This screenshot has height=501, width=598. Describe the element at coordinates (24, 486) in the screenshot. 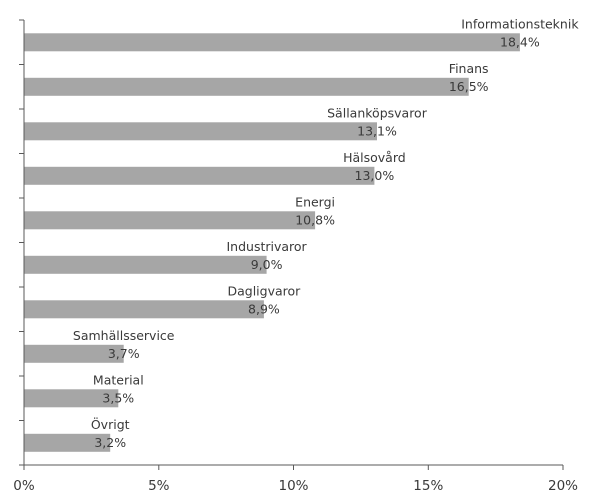

I see `x-tick-label-0: 0%` at that location.